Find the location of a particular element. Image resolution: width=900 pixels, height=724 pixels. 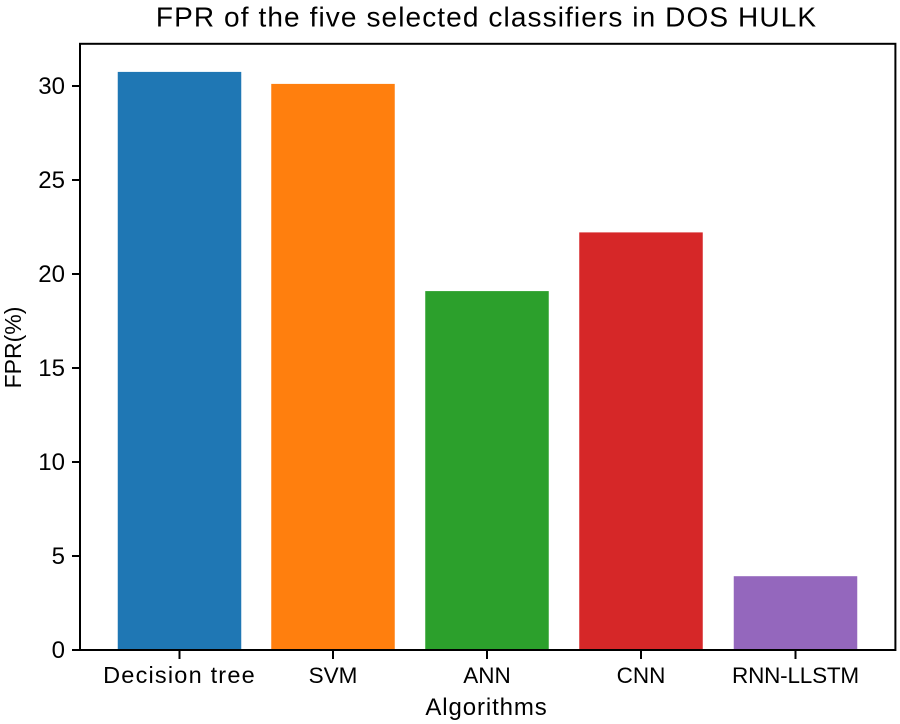

svg-text: 5 is located at coordinates (58, 556).